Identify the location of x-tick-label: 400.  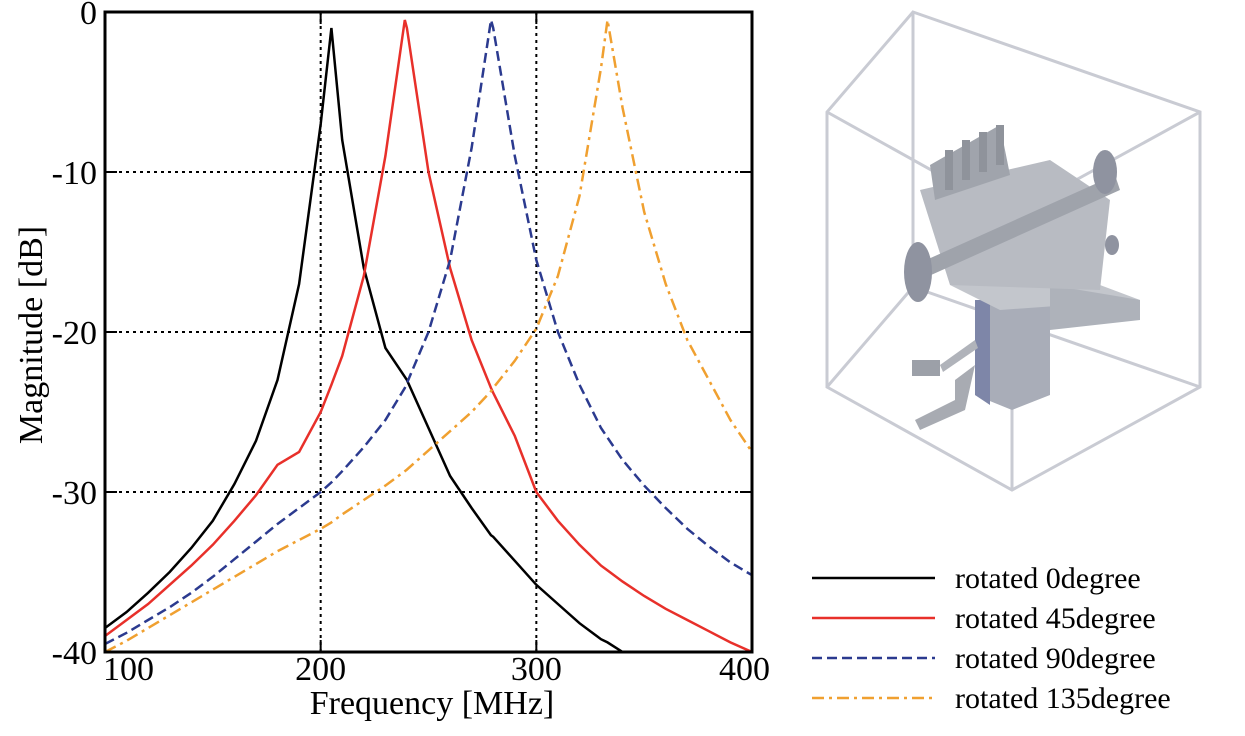
(744, 669).